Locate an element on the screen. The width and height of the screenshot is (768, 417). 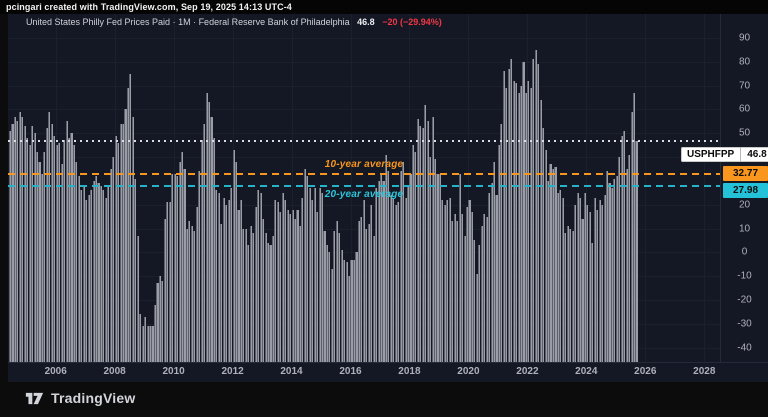
ten-year-average-line is located at coordinates (364, 174).